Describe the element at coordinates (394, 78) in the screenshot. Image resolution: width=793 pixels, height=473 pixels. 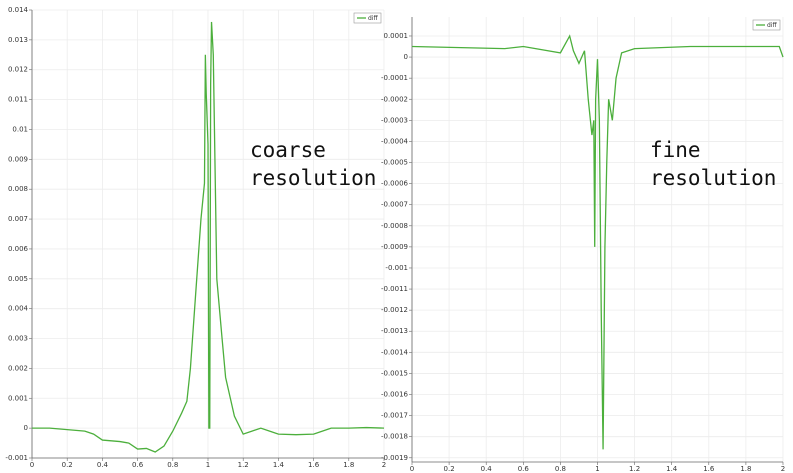
I see `y-tick-label: -0.0001` at that location.